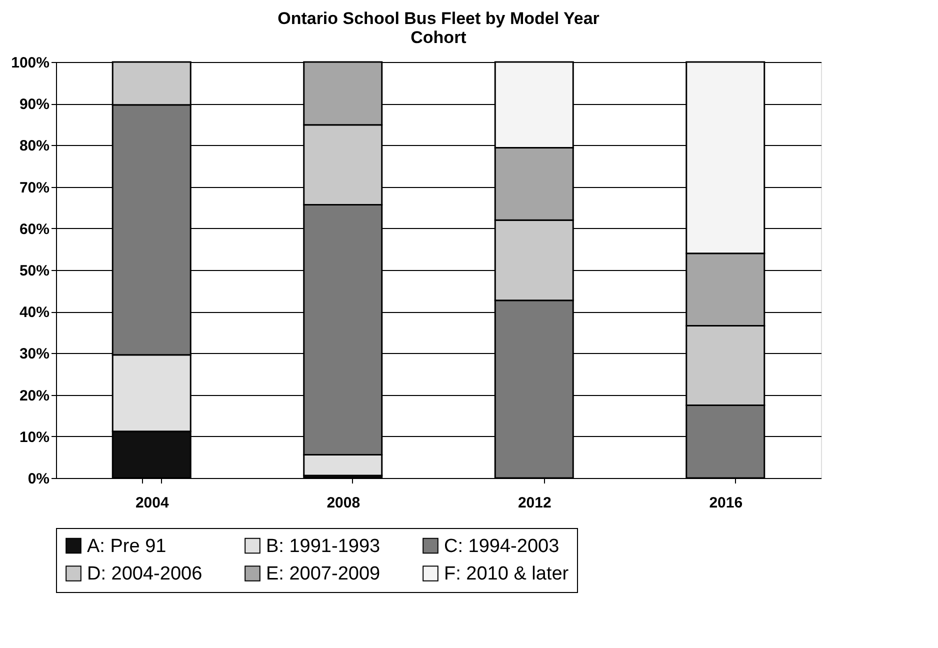 The height and width of the screenshot is (648, 938). What do you see at coordinates (144, 574) in the screenshot?
I see `legend-label: D: 2004-2006` at bounding box center [144, 574].